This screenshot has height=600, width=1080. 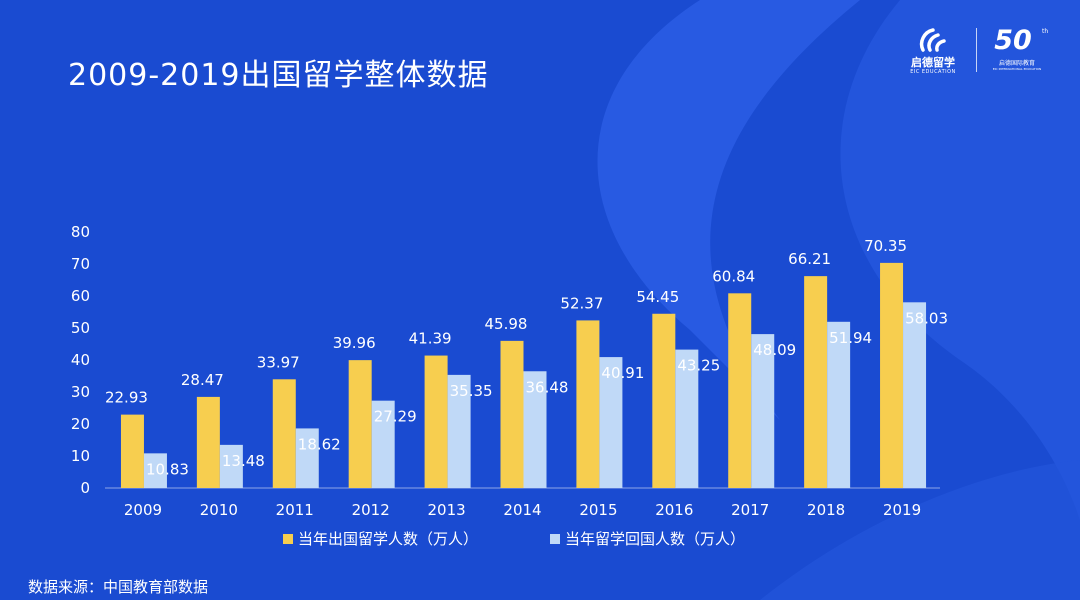 What do you see at coordinates (278, 362) in the screenshot?
I see `data-label-outbound: 33.97` at bounding box center [278, 362].